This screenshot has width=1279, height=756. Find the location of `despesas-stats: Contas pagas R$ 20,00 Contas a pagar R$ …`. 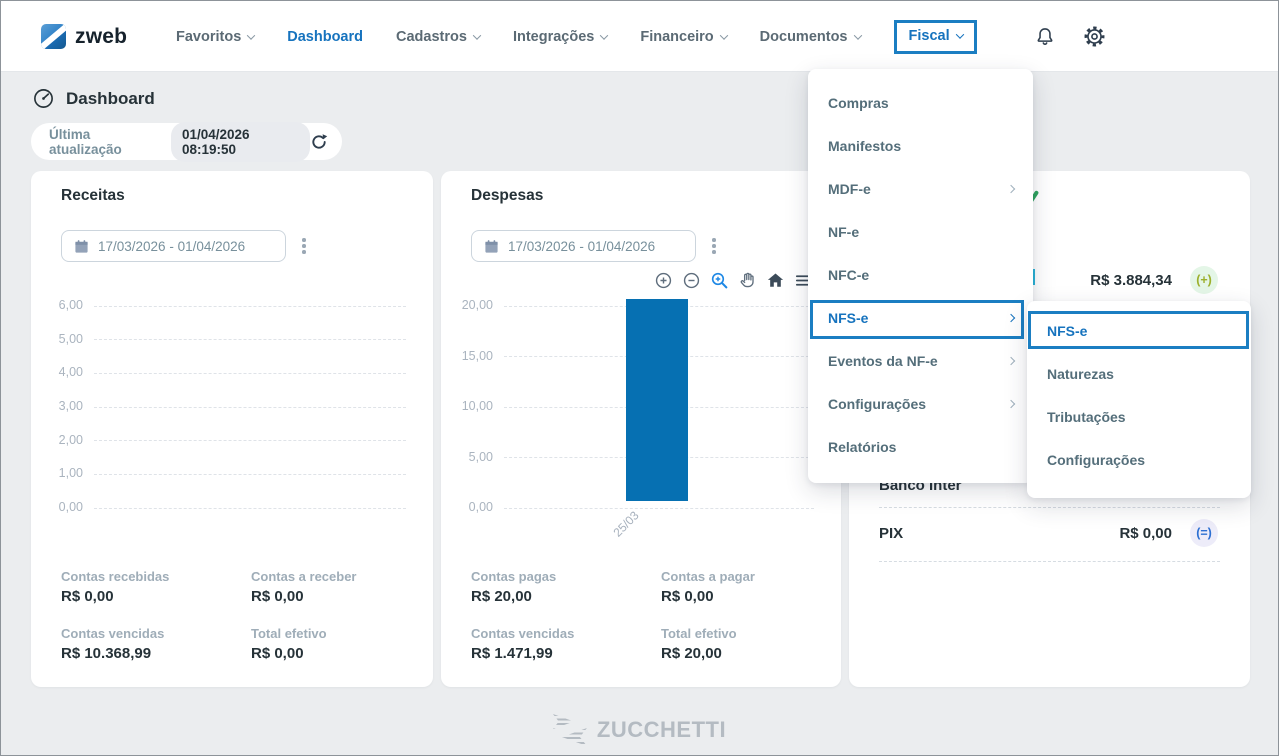

despesas-stats: Contas pagas R$ 20,00 Contas a pagar R$ … is located at coordinates (613, 615).